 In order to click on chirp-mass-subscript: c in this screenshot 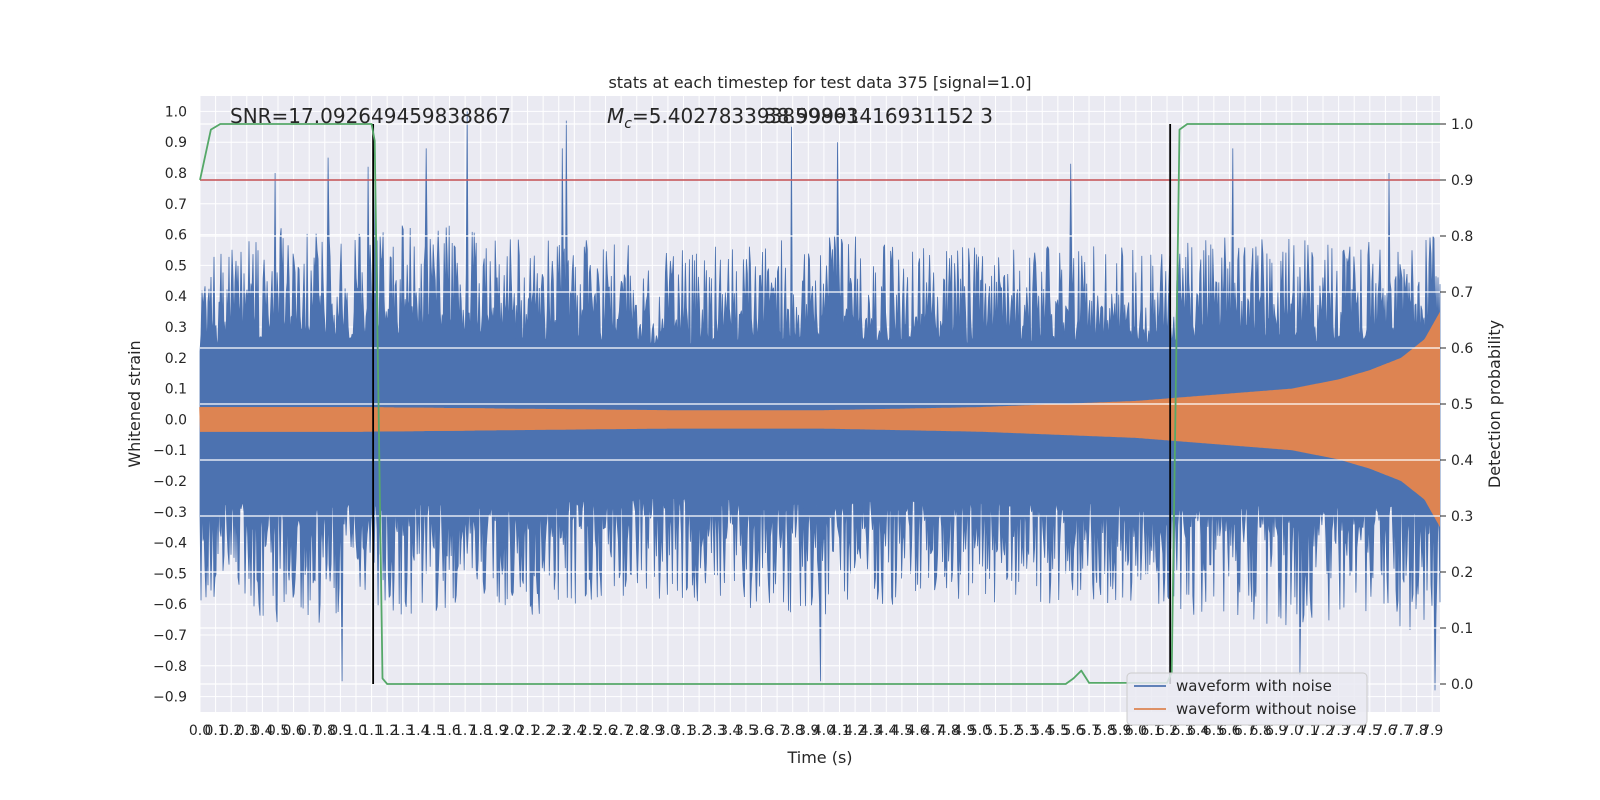, I will do `click(628, 124)`.